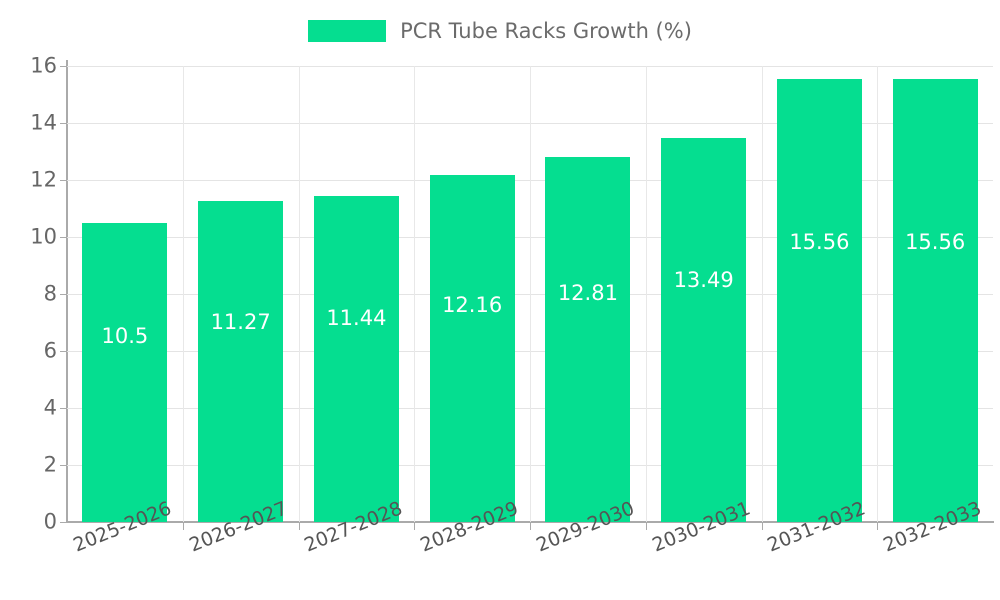 This screenshot has width=1000, height=600. What do you see at coordinates (347, 31) in the screenshot?
I see `legend-swatch-icon` at bounding box center [347, 31].